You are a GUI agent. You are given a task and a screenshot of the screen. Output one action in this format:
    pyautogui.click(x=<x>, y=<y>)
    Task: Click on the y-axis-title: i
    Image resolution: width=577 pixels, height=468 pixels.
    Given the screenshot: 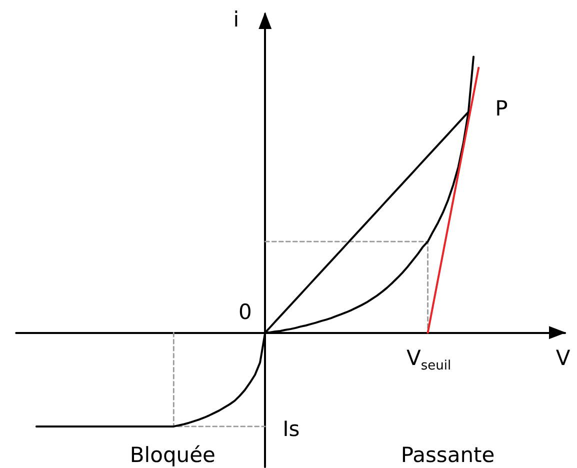 What is the action you would take?
    pyautogui.click(x=236, y=20)
    